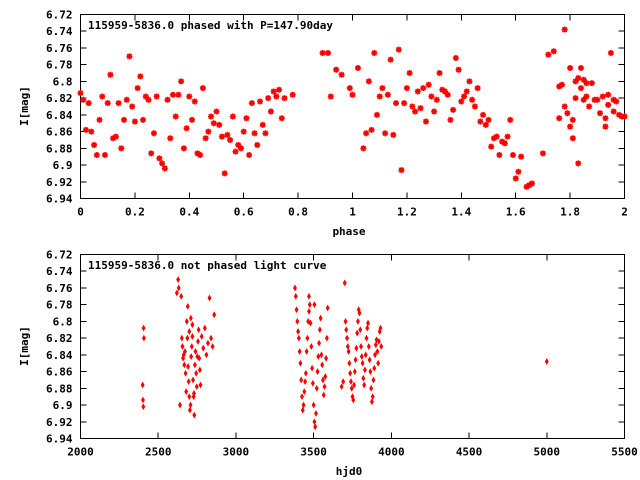 This screenshot has height=480, width=640. I want to click on y-tick-label: 6.94, so click(59, 439).